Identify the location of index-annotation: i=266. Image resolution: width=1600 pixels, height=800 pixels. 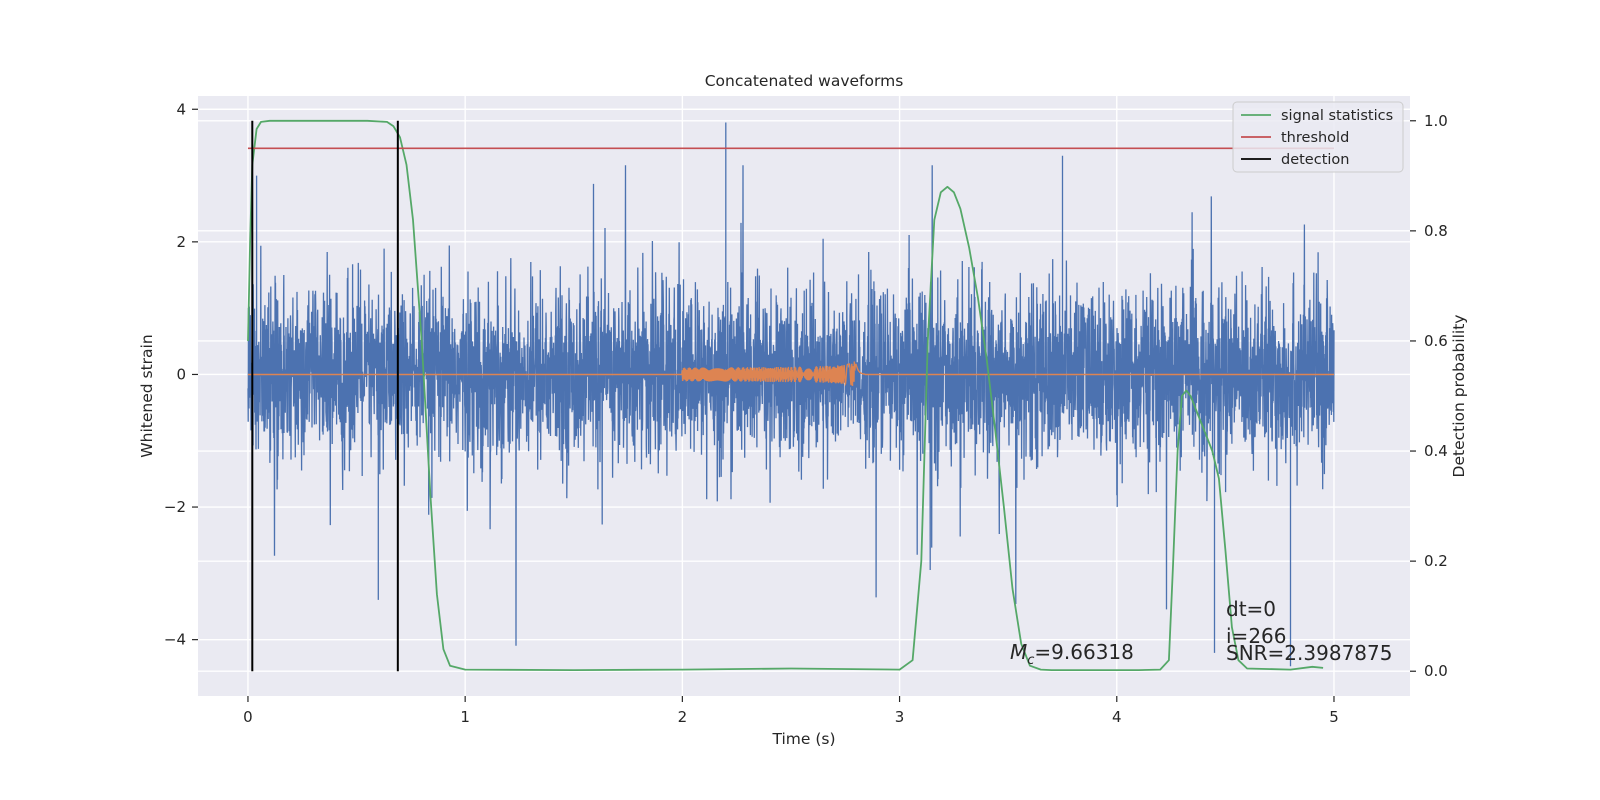
(1256, 636).